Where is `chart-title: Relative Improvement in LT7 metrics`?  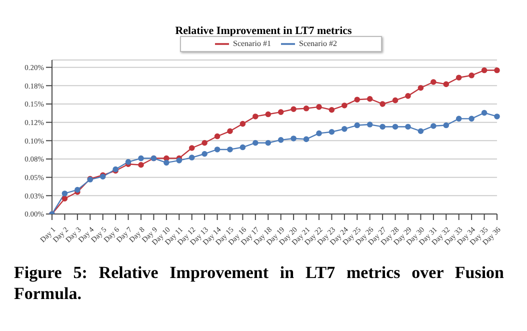 chart-title: Relative Improvement in LT7 metrics is located at coordinates (263, 31).